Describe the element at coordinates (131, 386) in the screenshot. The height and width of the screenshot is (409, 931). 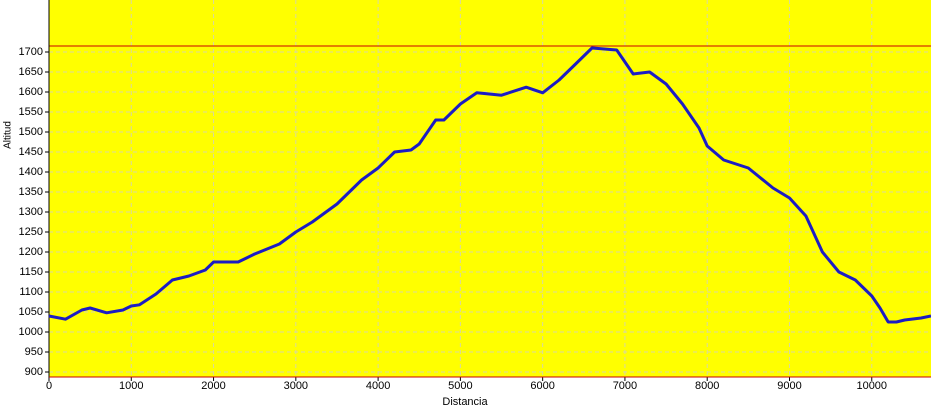
I see `x-tick-label: 1000` at that location.